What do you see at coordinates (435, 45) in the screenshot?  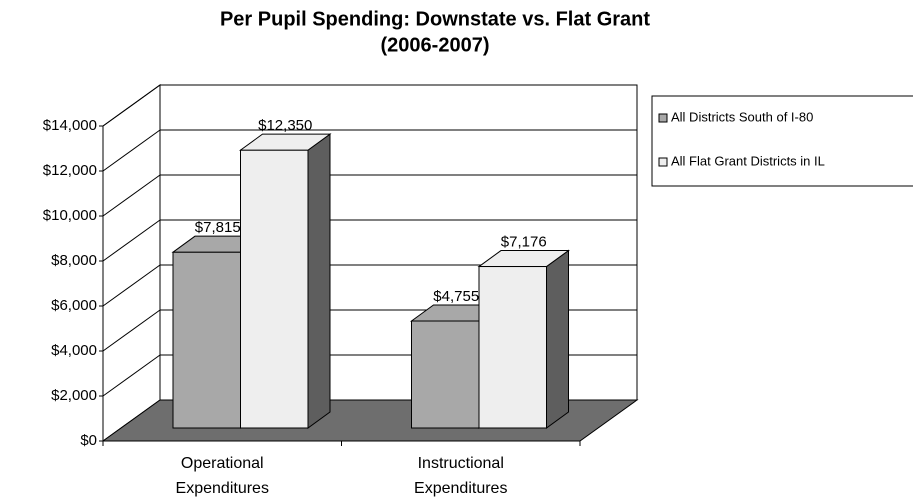 I see `chart-subtitle: (2006-2007)` at bounding box center [435, 45].